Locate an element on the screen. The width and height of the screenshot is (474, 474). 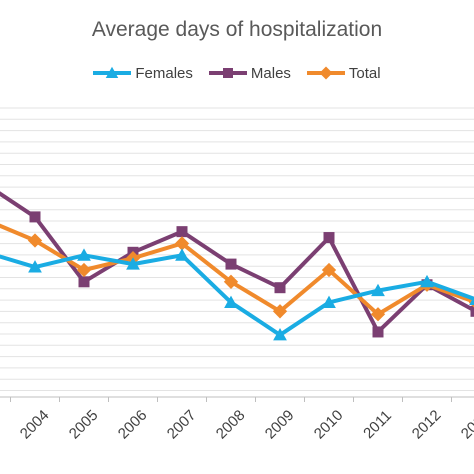
legend-label: Males is located at coordinates (270, 73).